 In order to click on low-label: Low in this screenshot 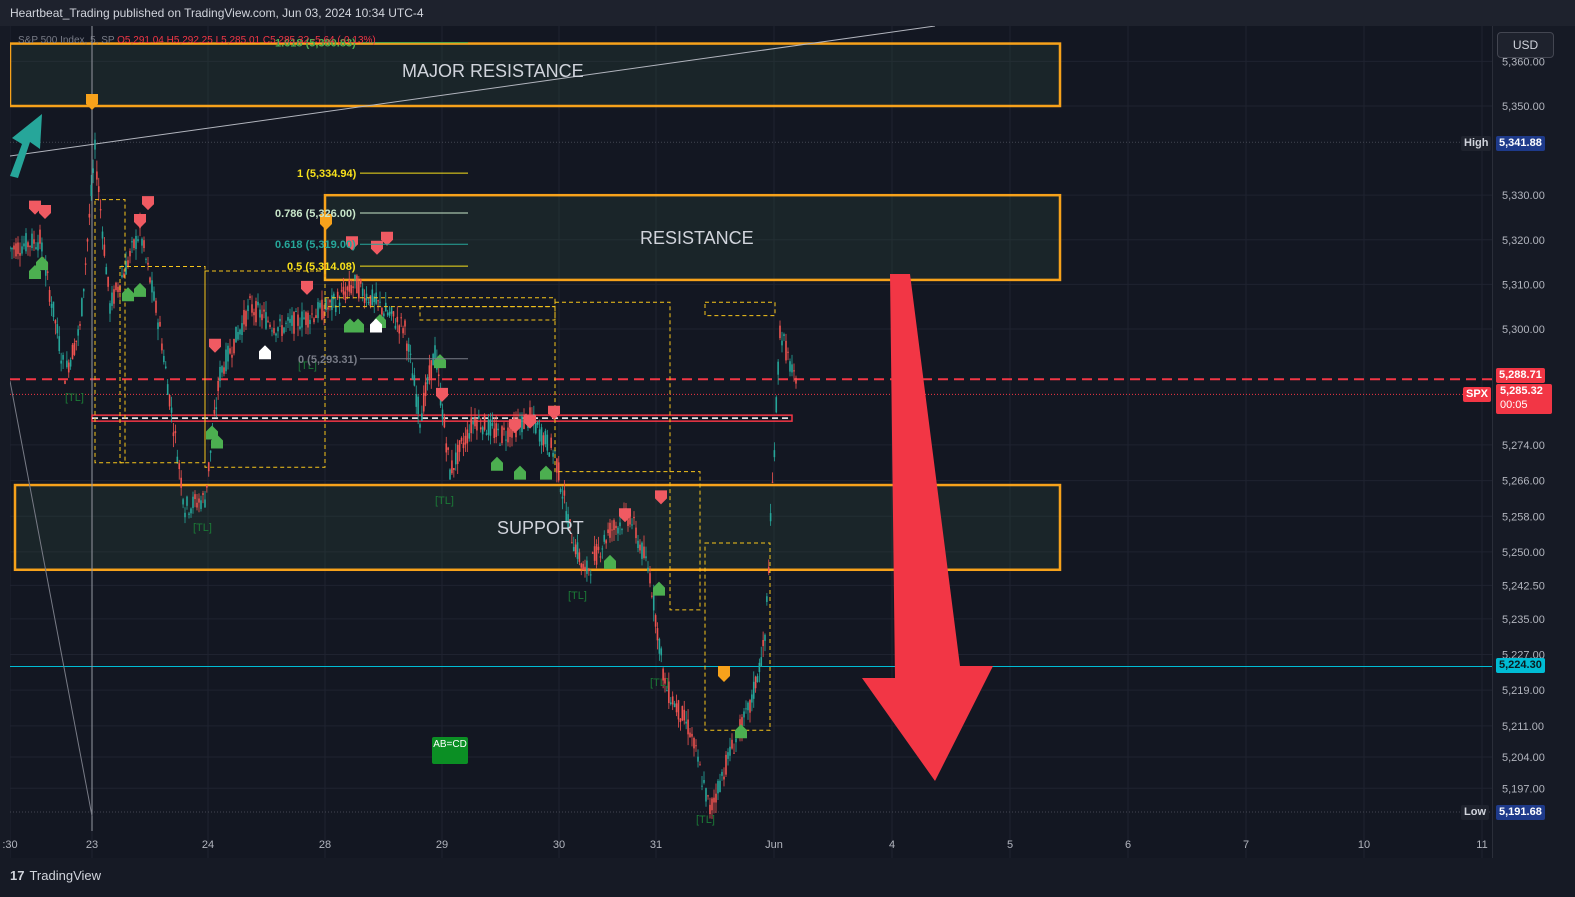, I will do `click(1475, 812)`.